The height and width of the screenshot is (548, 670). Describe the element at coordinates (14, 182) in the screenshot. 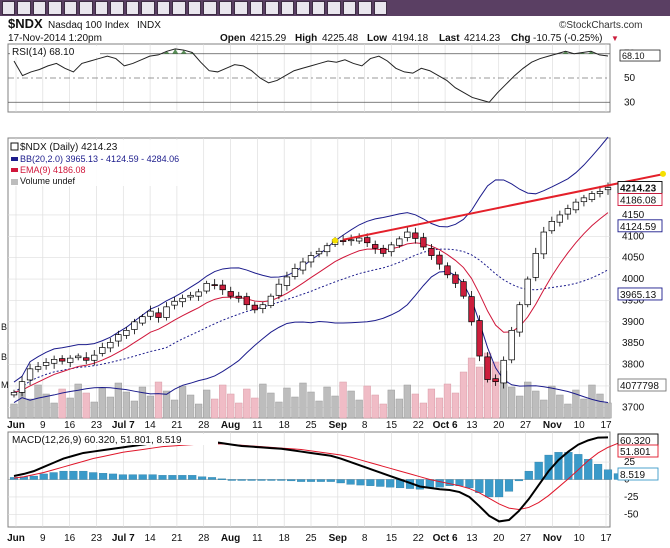

I see `volume-legend-swatch` at that location.